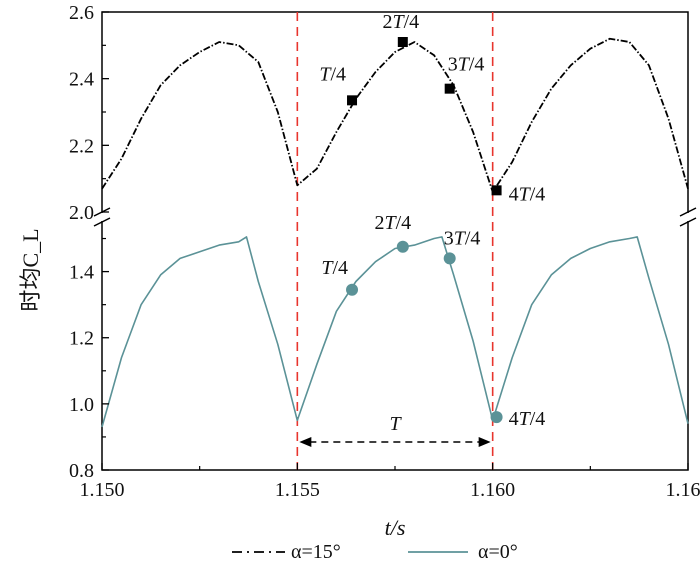 The width and height of the screenshot is (700, 577). I want to click on y-tick-label-upper: 2.6, so click(81, 13).